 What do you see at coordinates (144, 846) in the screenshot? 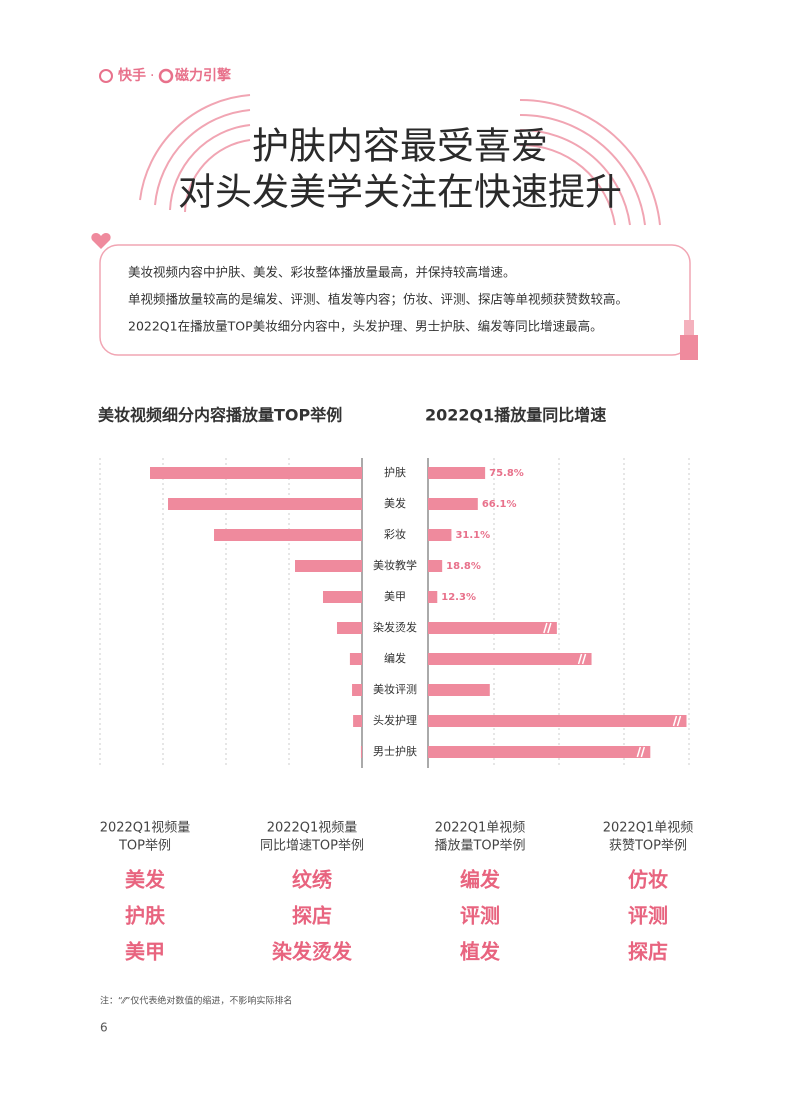
I see `highlight-heading: TOP举例` at bounding box center [144, 846].